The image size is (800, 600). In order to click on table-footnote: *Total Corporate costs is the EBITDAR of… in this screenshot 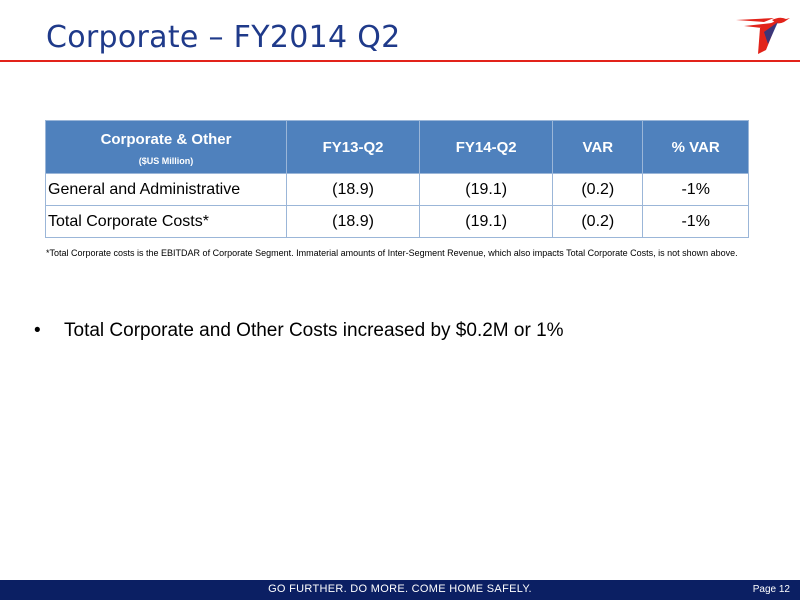, I will do `click(392, 253)`.